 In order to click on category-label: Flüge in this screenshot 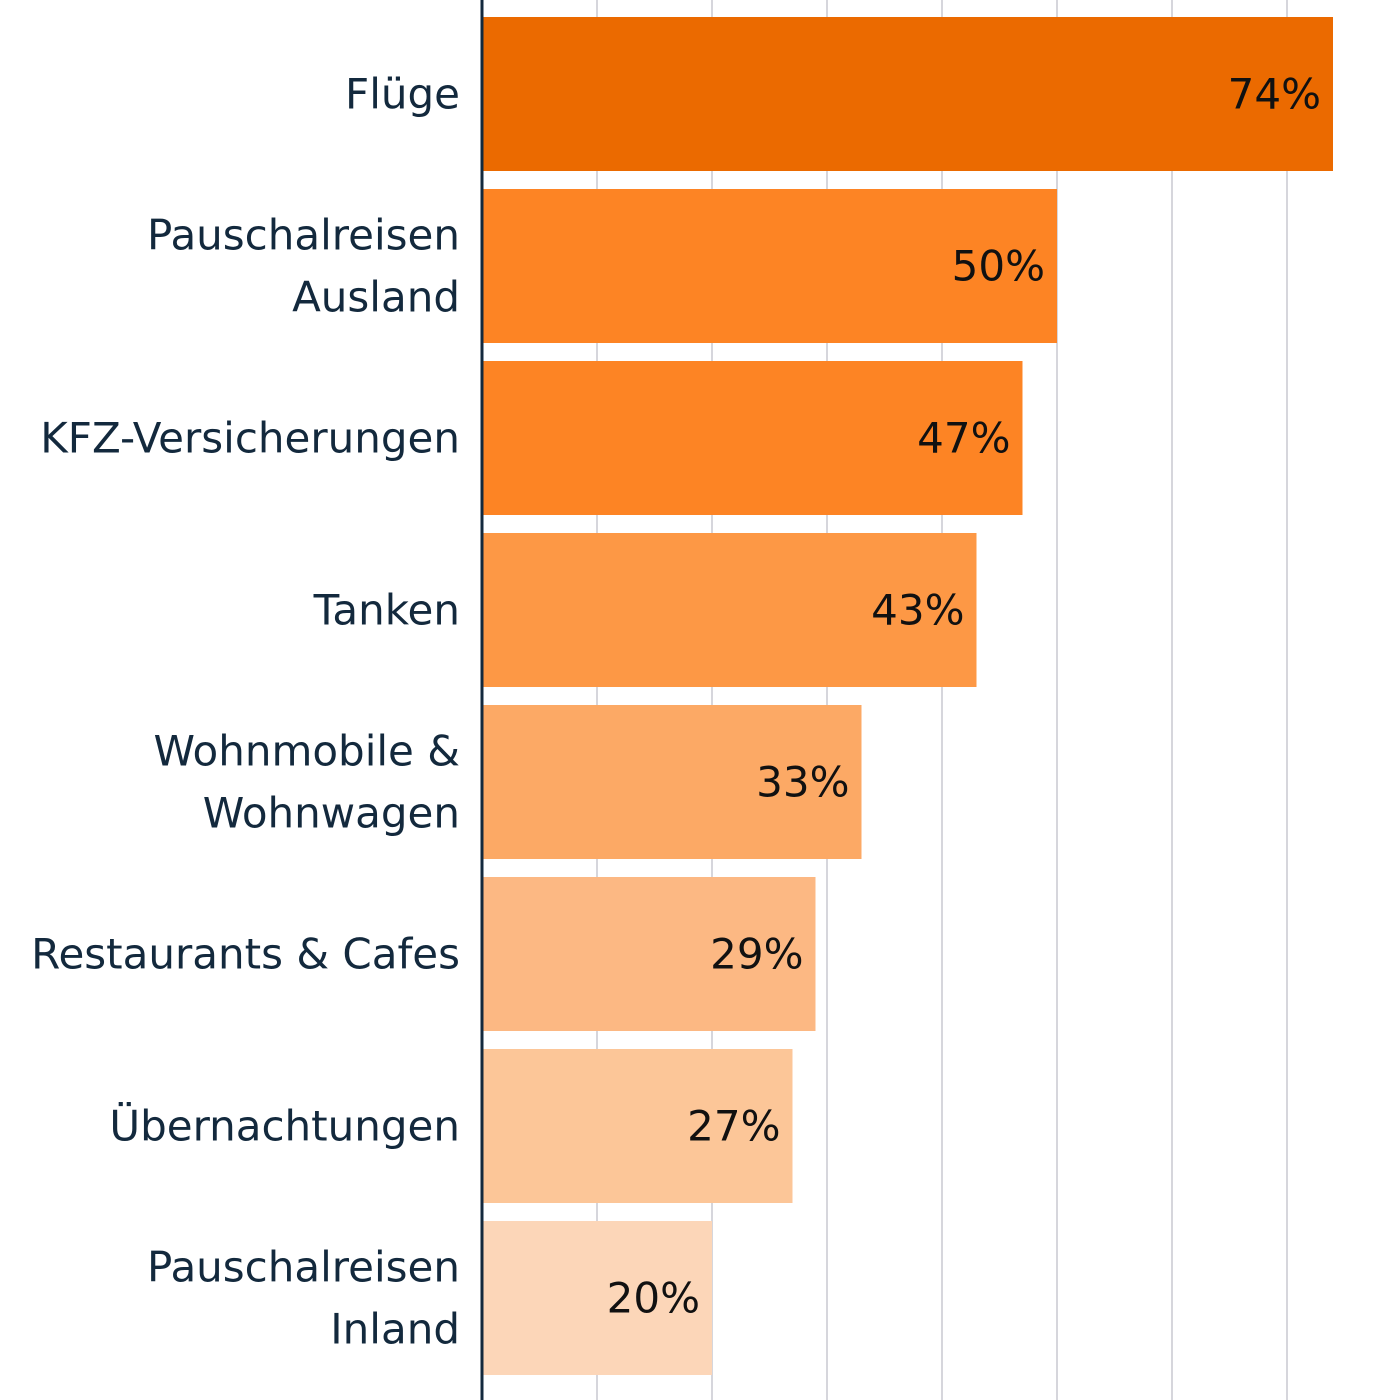, I will do `click(402, 94)`.